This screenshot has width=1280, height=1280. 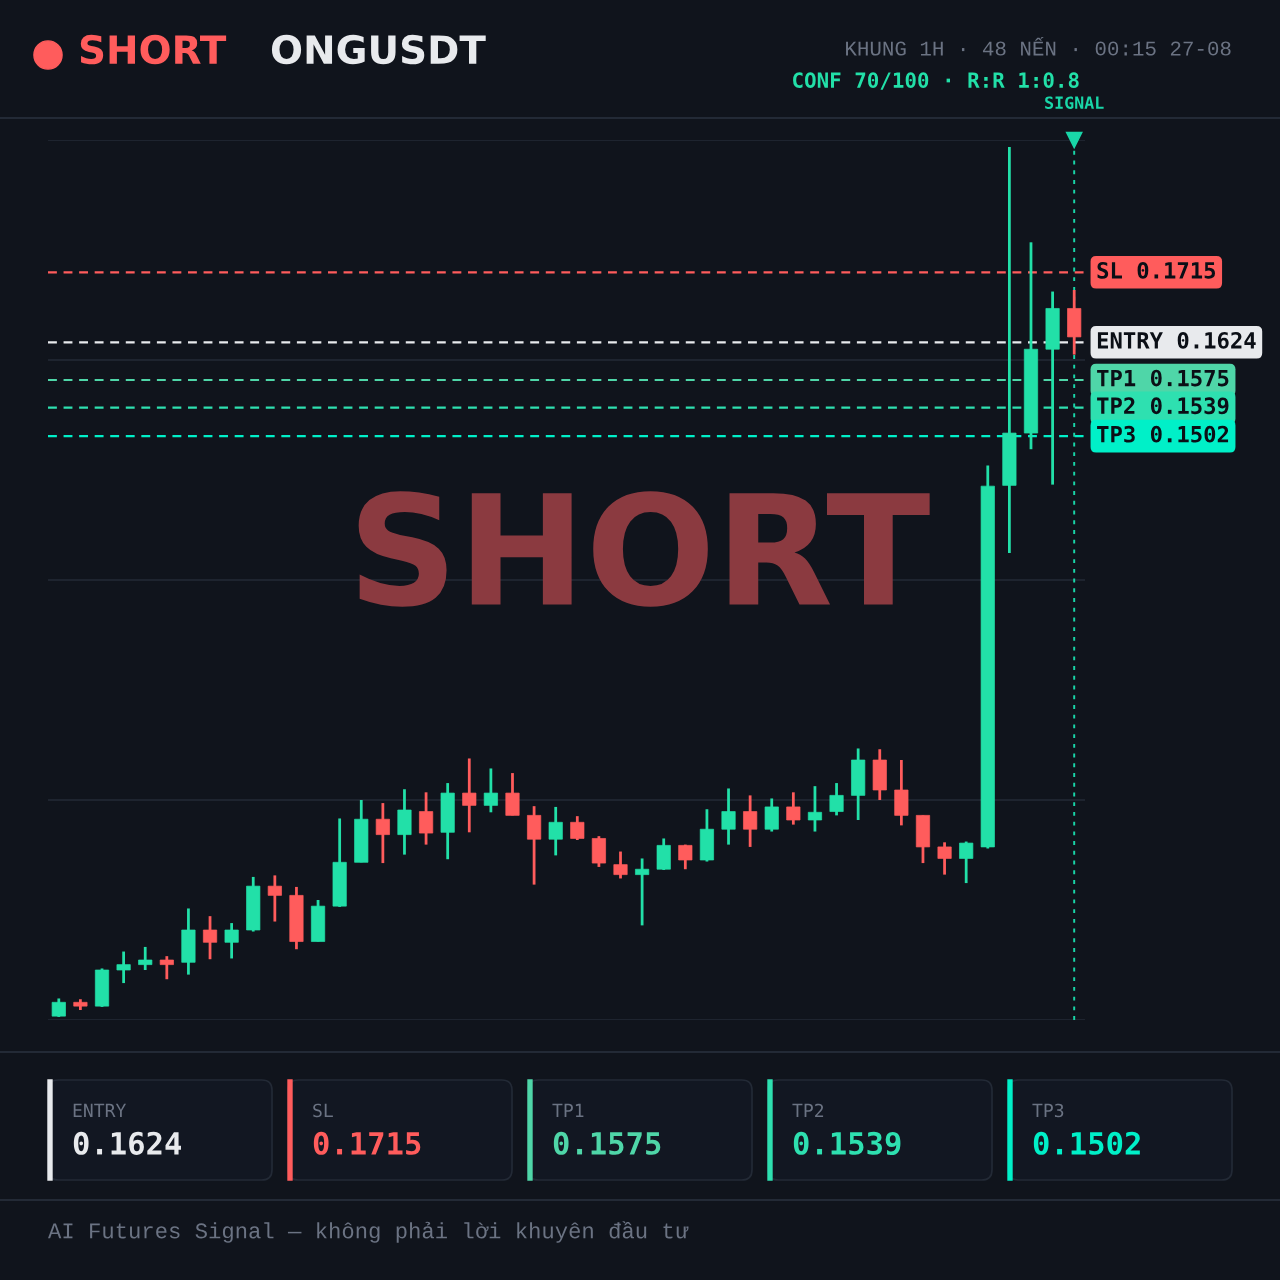 What do you see at coordinates (153, 49) in the screenshot?
I see `chart-title: SHORT` at bounding box center [153, 49].